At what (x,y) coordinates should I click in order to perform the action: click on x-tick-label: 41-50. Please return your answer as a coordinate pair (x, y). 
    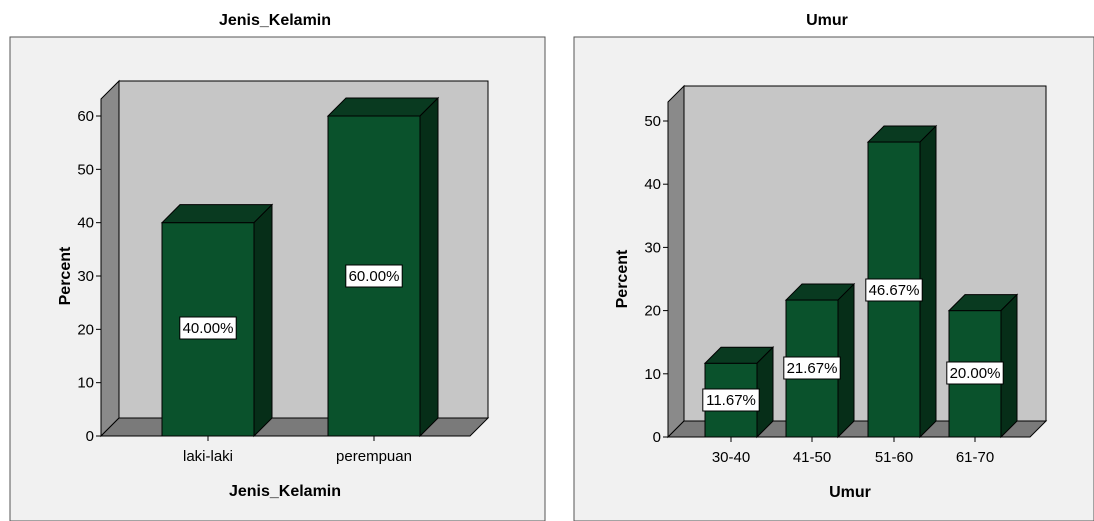
    Looking at the image, I should click on (812, 457).